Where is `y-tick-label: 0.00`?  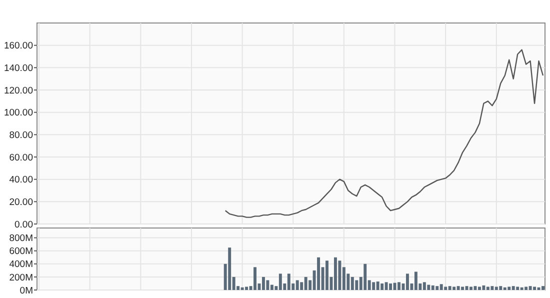 y-tick-label: 0.00 is located at coordinates (23, 224).